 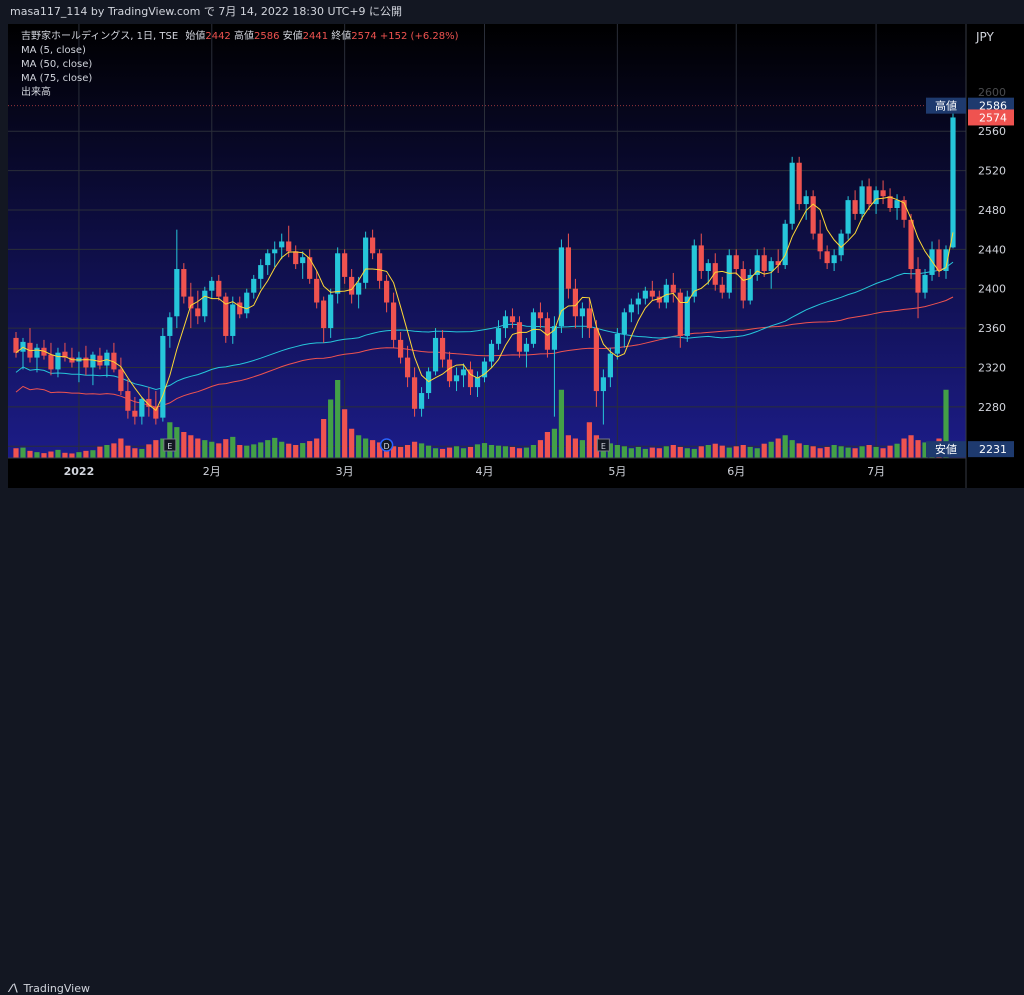 I want to click on legend-ma5: MA (5, close), so click(x=53, y=50).